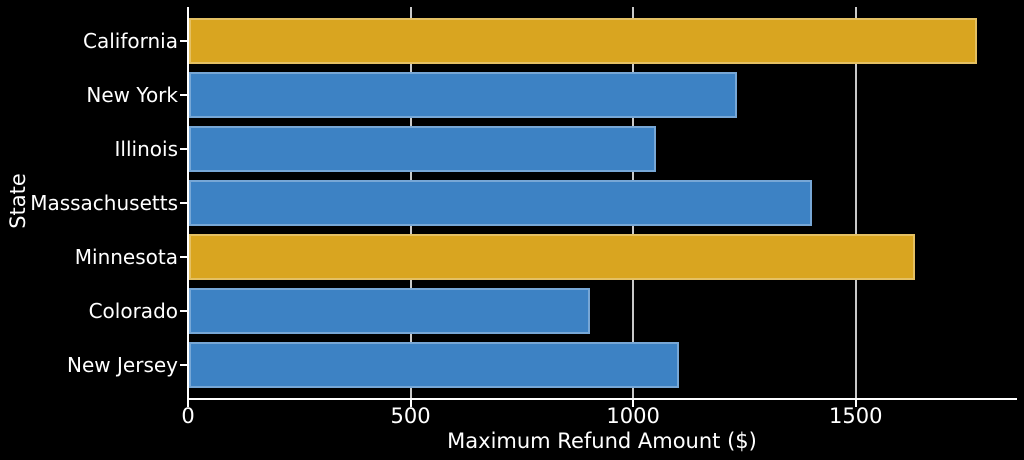 This screenshot has width=1024, height=460. Describe the element at coordinates (552, 257) in the screenshot. I see `bar-minnesota` at that location.